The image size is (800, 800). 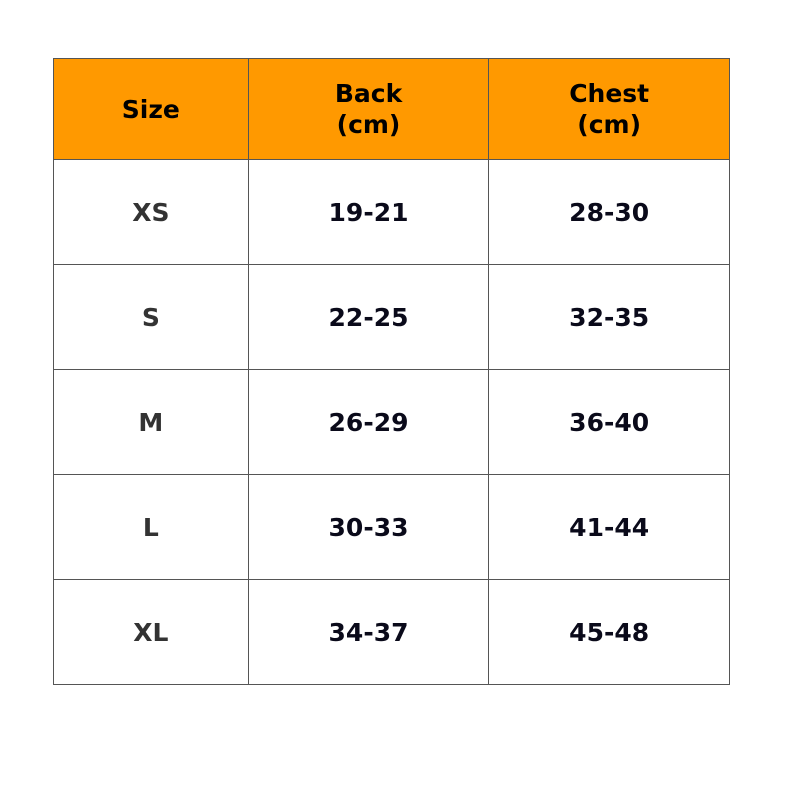 What do you see at coordinates (368, 212) in the screenshot?
I see `back-cell: 19-21` at bounding box center [368, 212].